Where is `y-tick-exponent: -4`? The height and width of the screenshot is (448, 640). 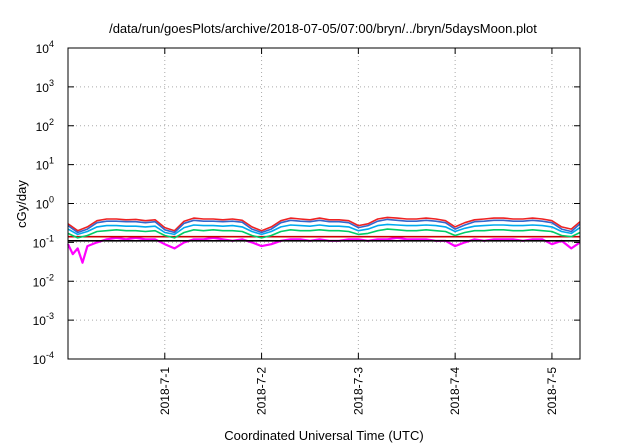 y-tick-exponent: -4 is located at coordinates (50, 355).